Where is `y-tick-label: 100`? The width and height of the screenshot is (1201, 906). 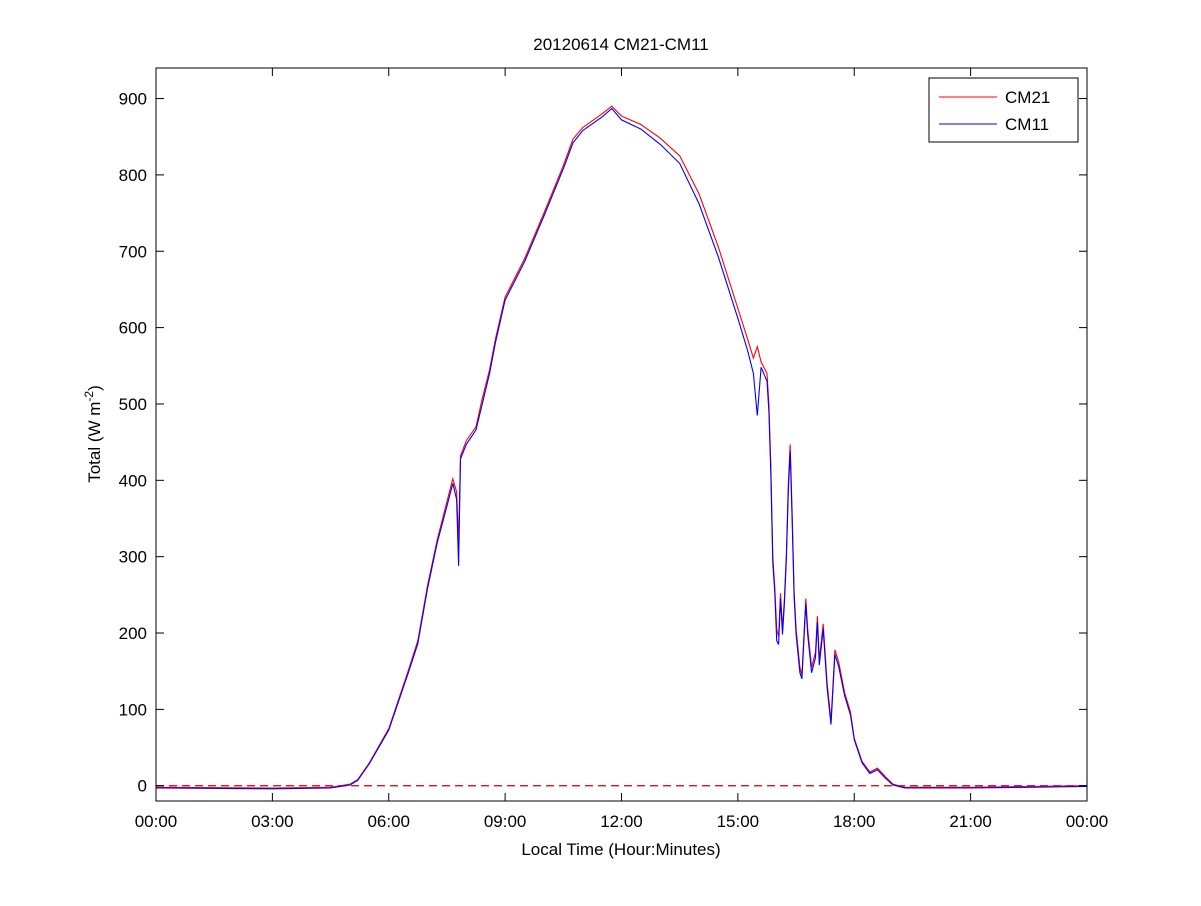
y-tick-label: 100 is located at coordinates (133, 709).